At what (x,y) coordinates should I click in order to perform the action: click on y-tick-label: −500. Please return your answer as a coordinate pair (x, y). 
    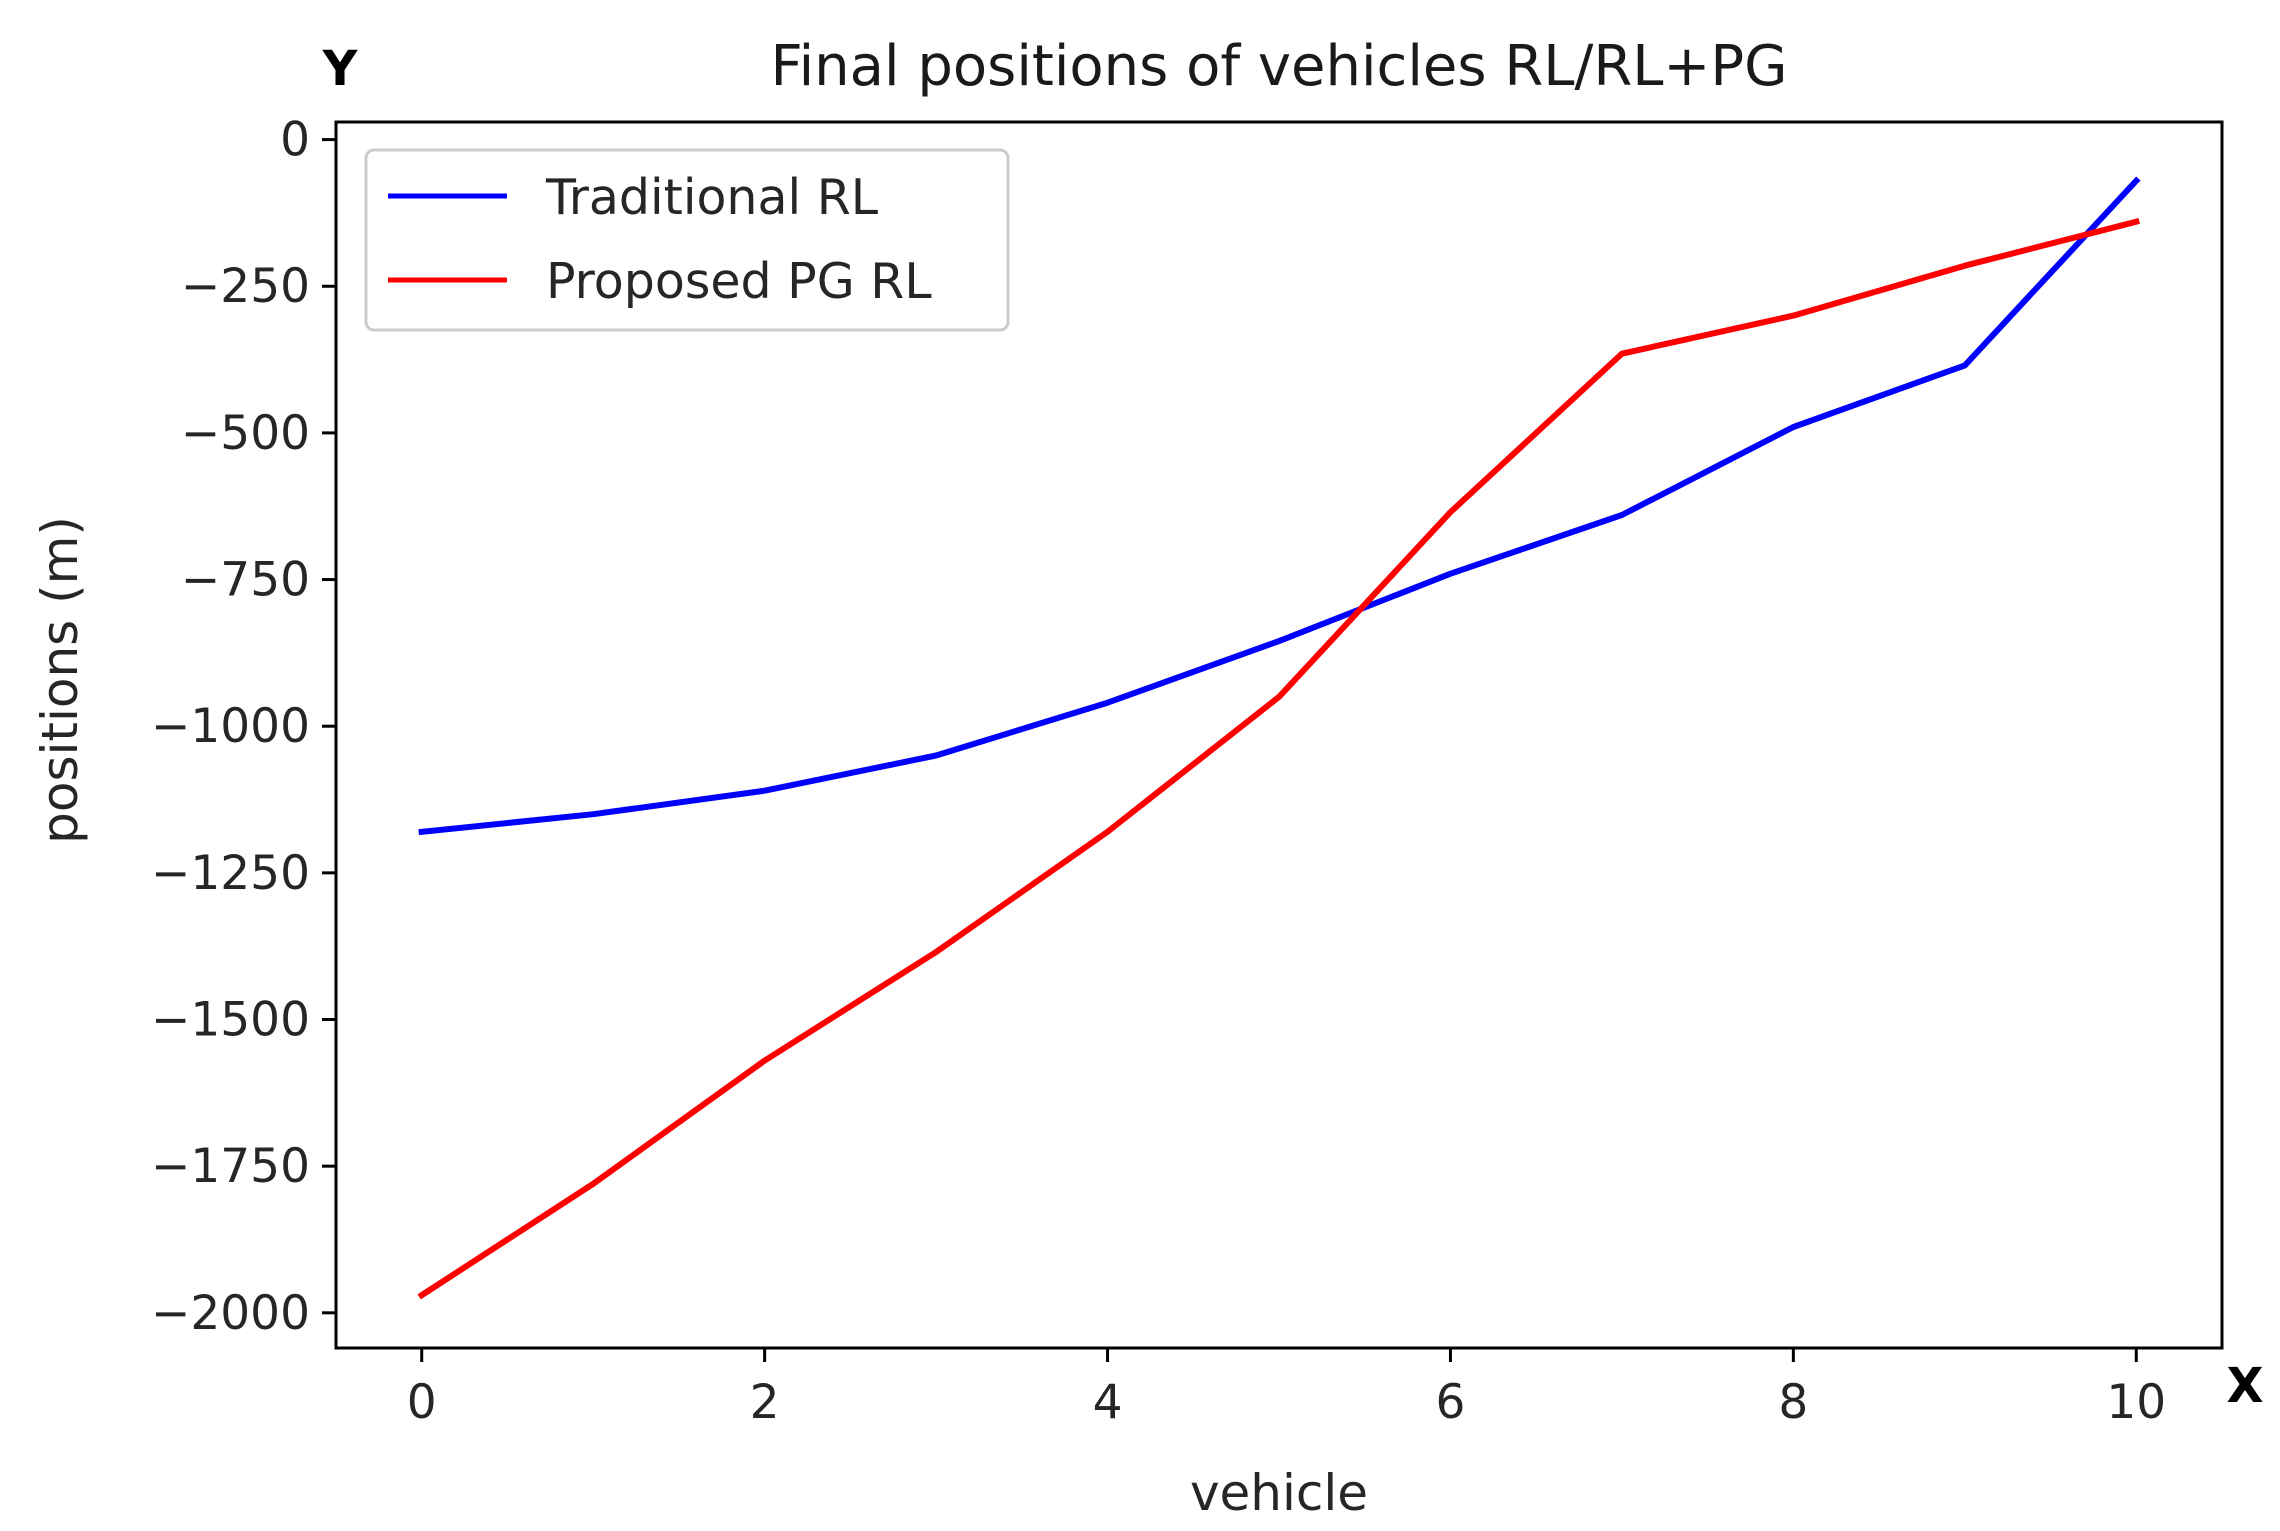
    Looking at the image, I should click on (245, 433).